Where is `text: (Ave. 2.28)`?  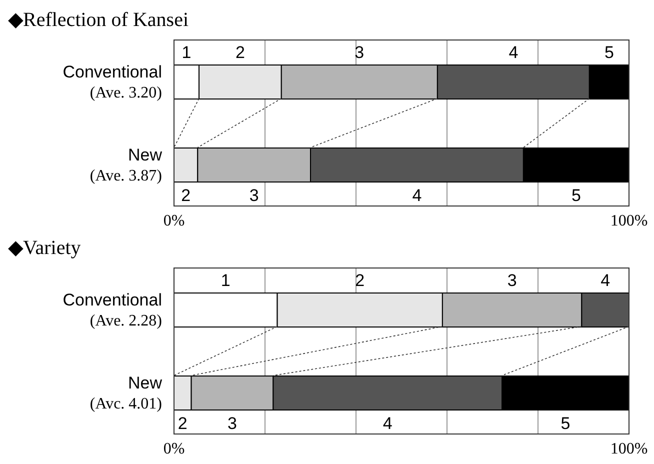
text: (Ave. 2.28) is located at coordinates (126, 321).